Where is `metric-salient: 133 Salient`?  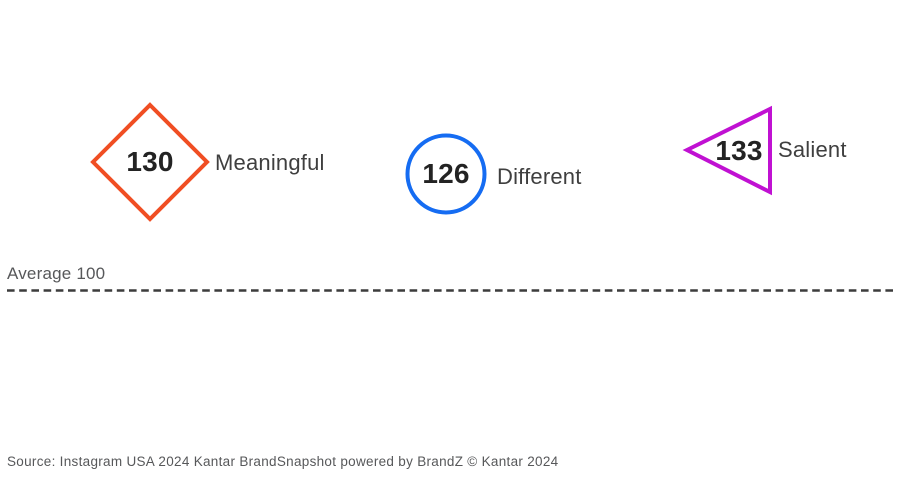
metric-salient: 133 Salient is located at coordinates (790, 153).